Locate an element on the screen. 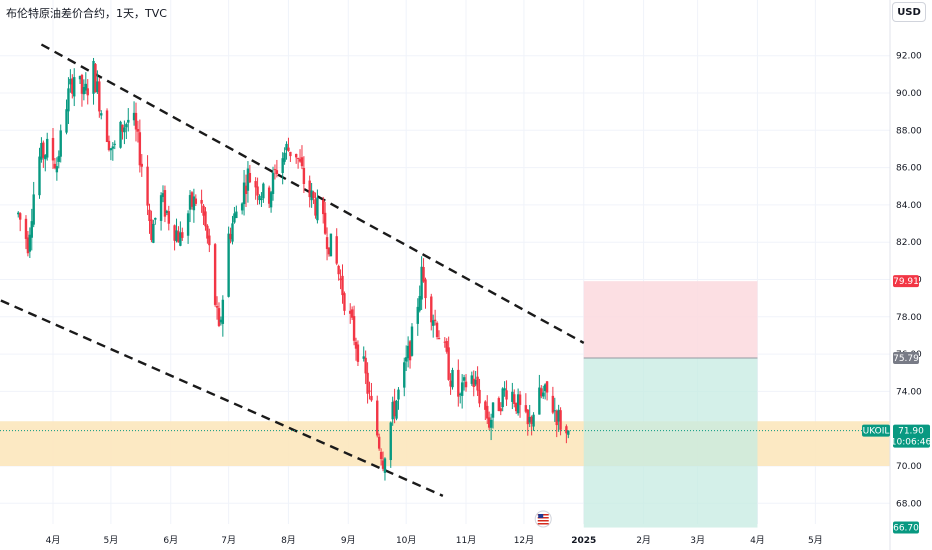  time-tick-label: 5月 is located at coordinates (815, 540).